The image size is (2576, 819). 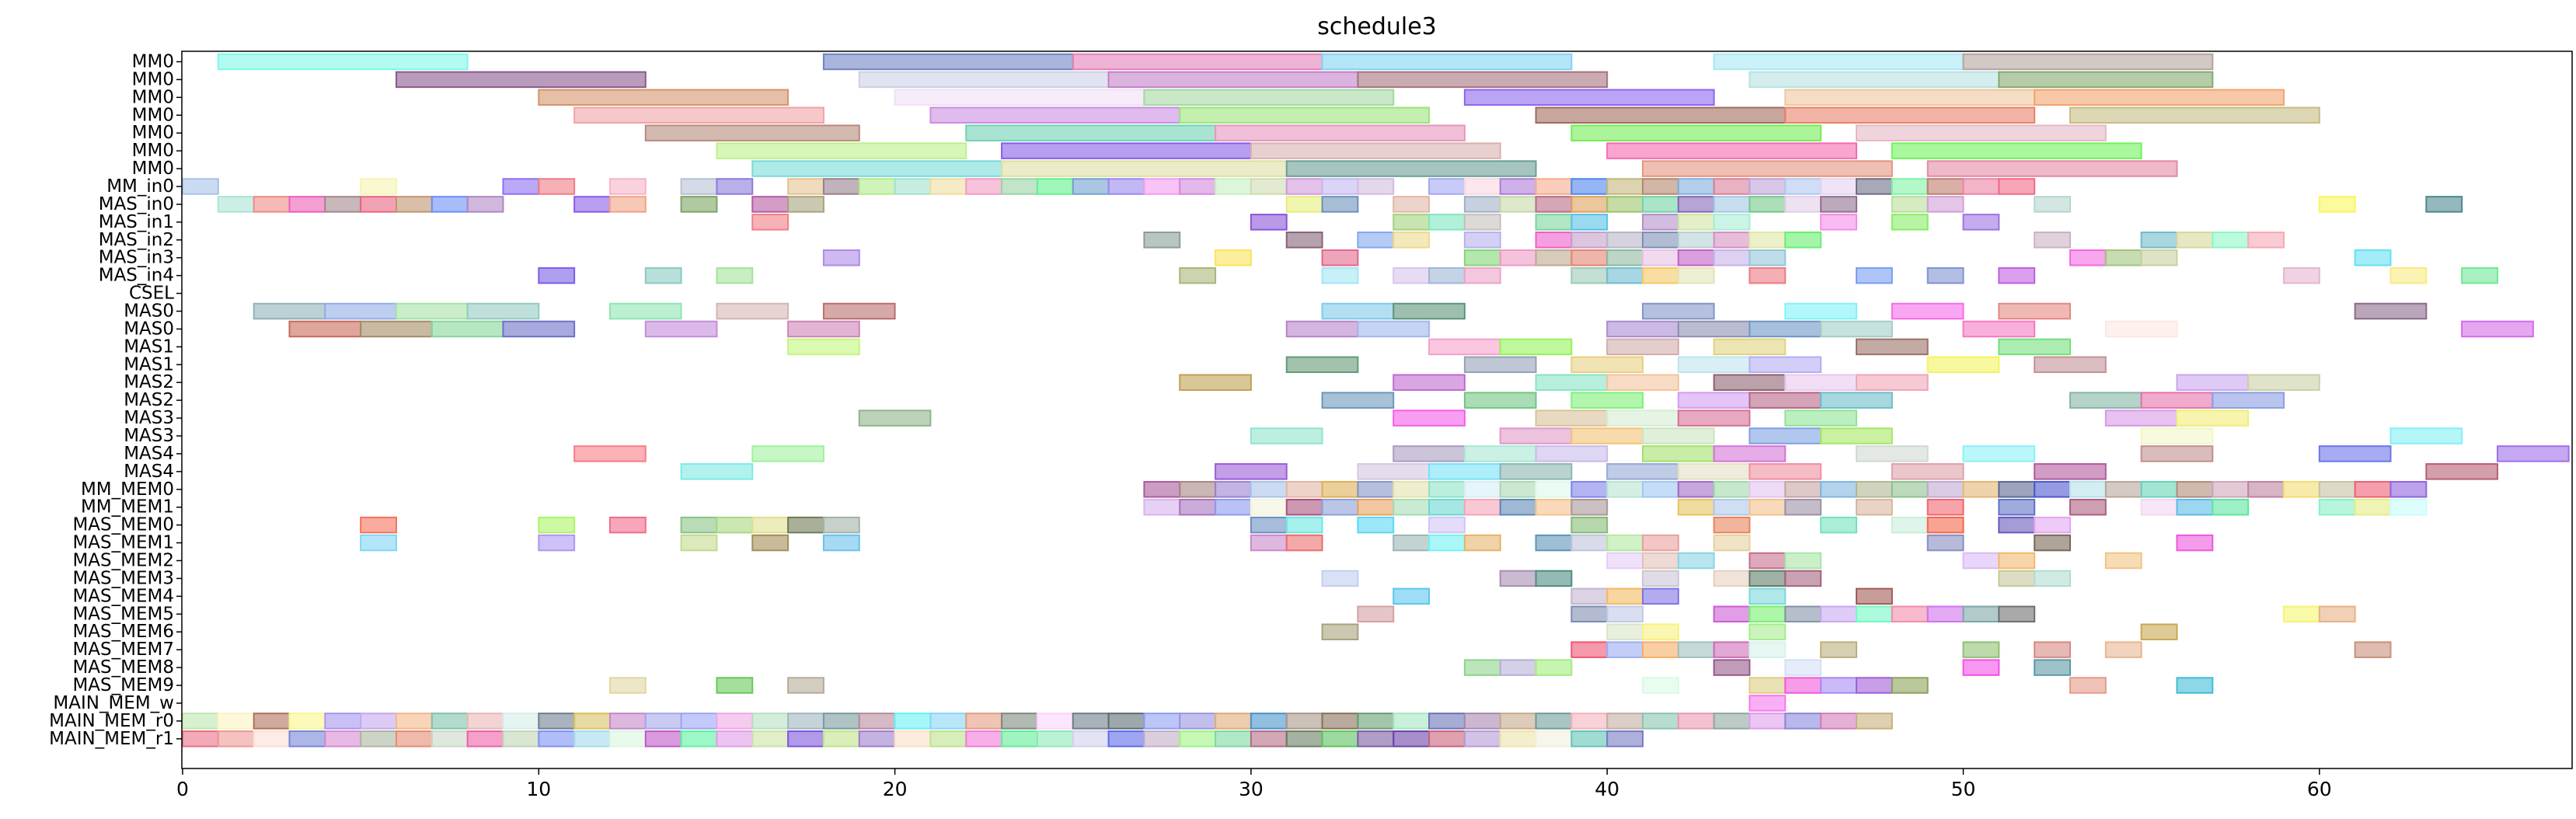 I want to click on chart-title: schedule3, so click(x=1377, y=27).